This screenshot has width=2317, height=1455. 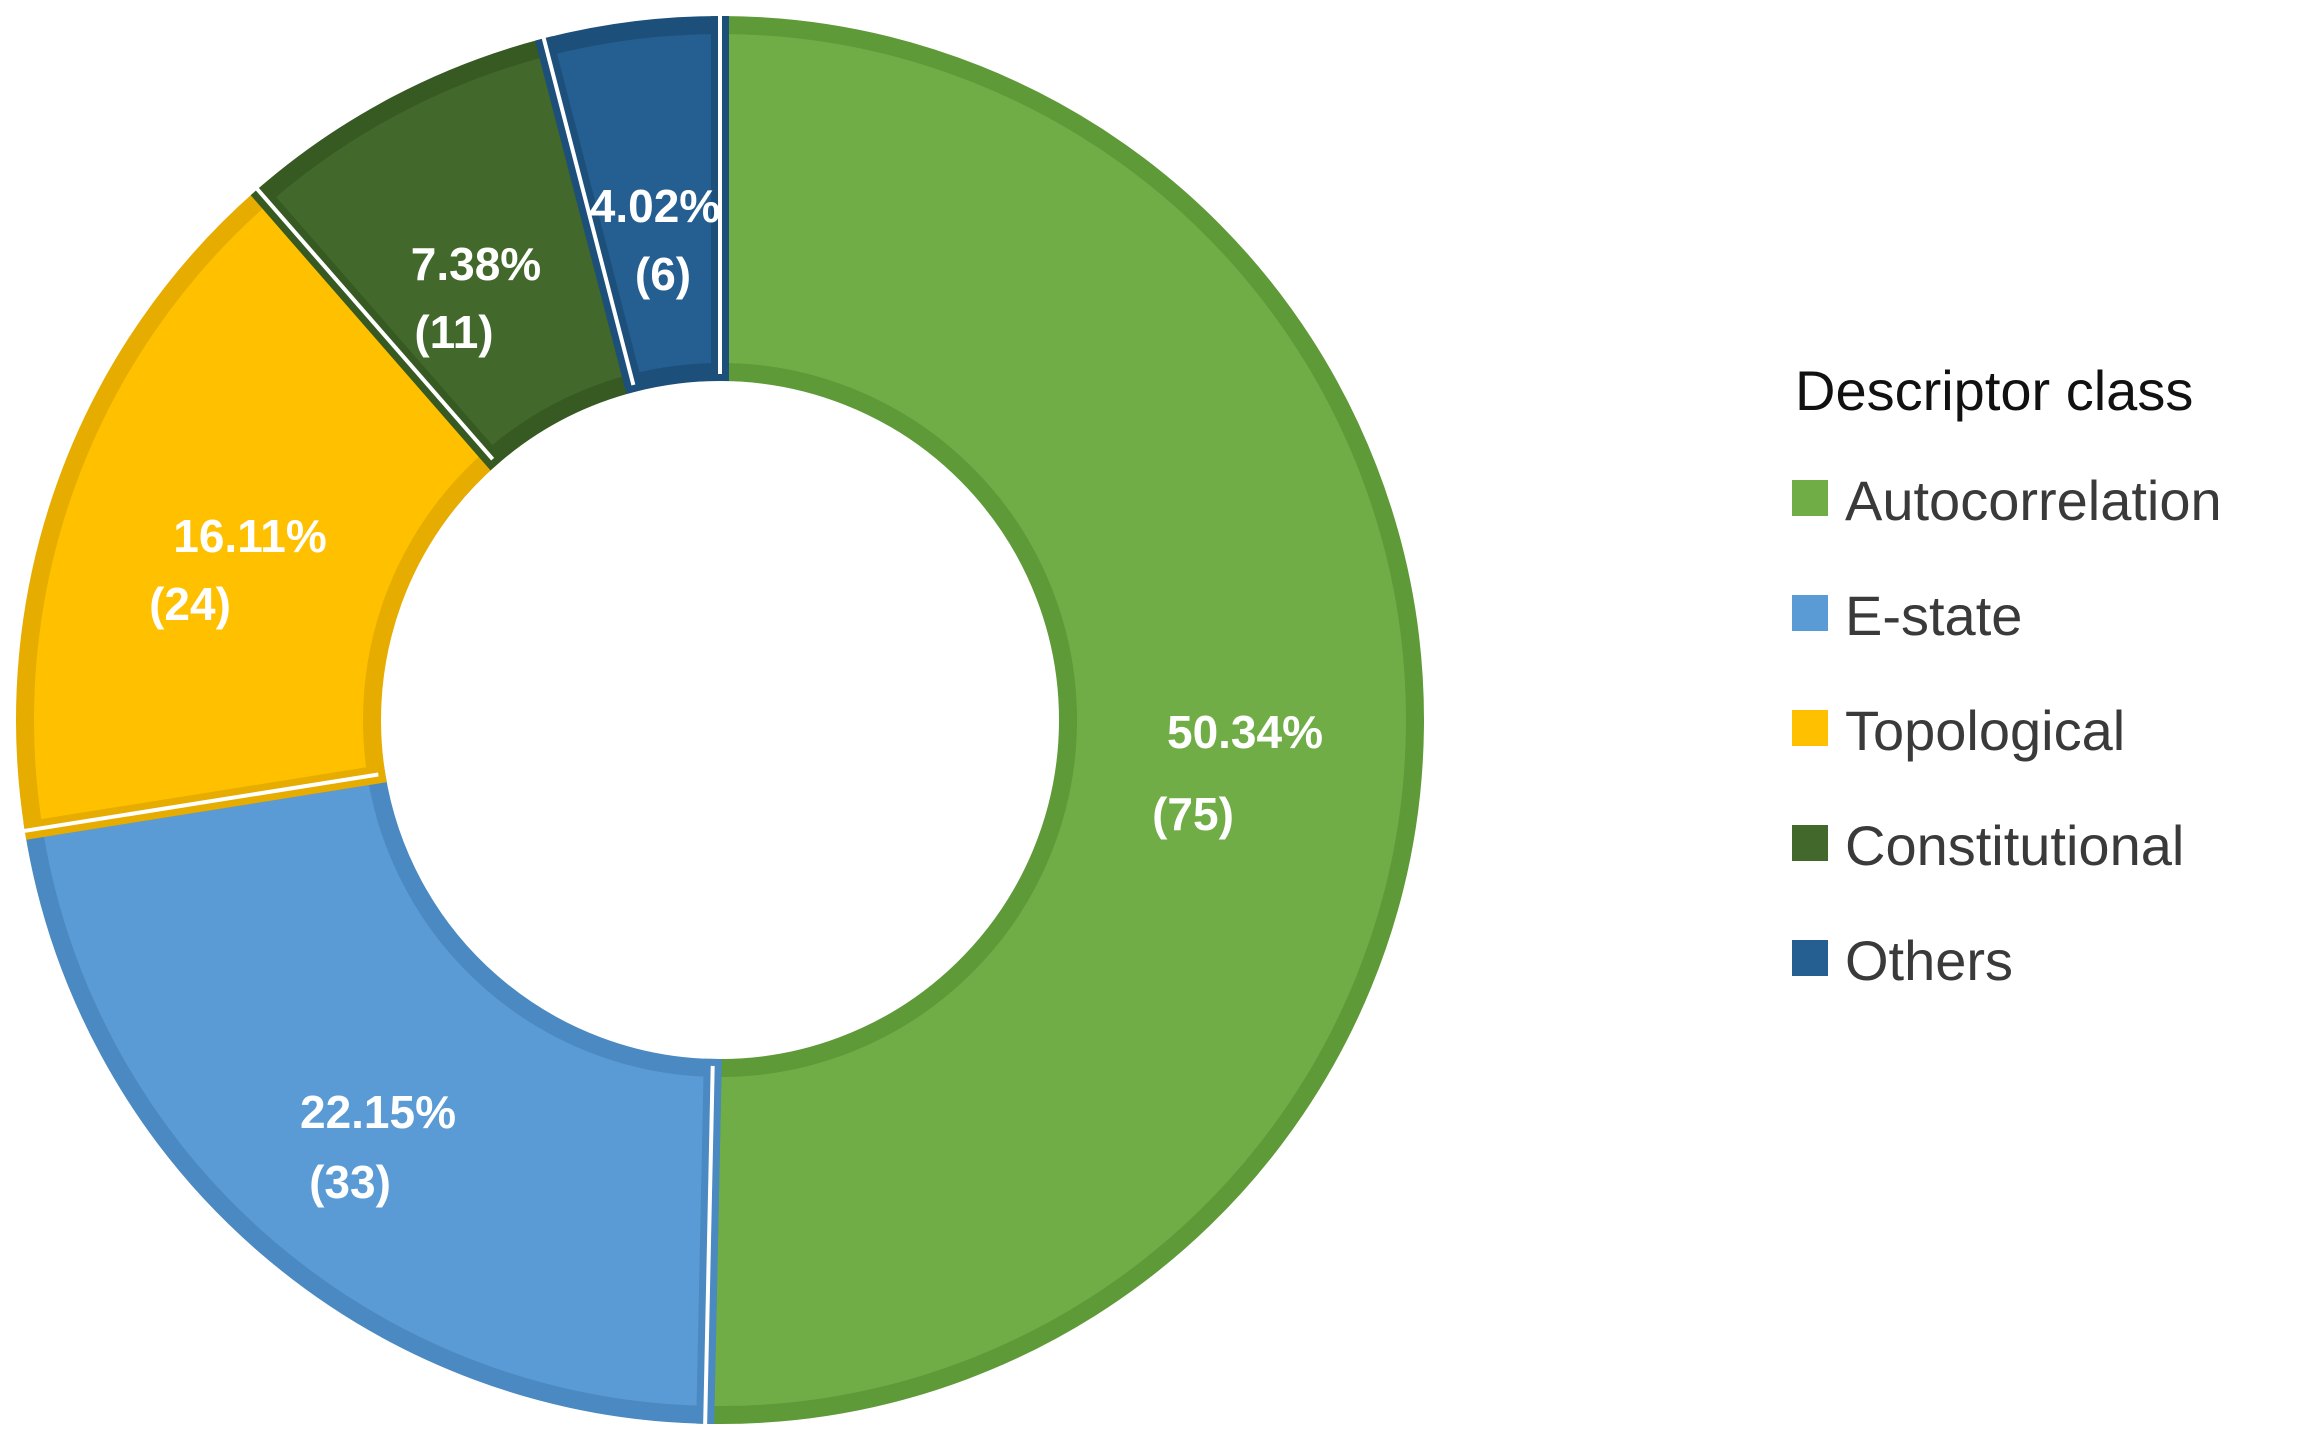 I want to click on slice-percent-label: 4.02%, so click(x=655, y=206).